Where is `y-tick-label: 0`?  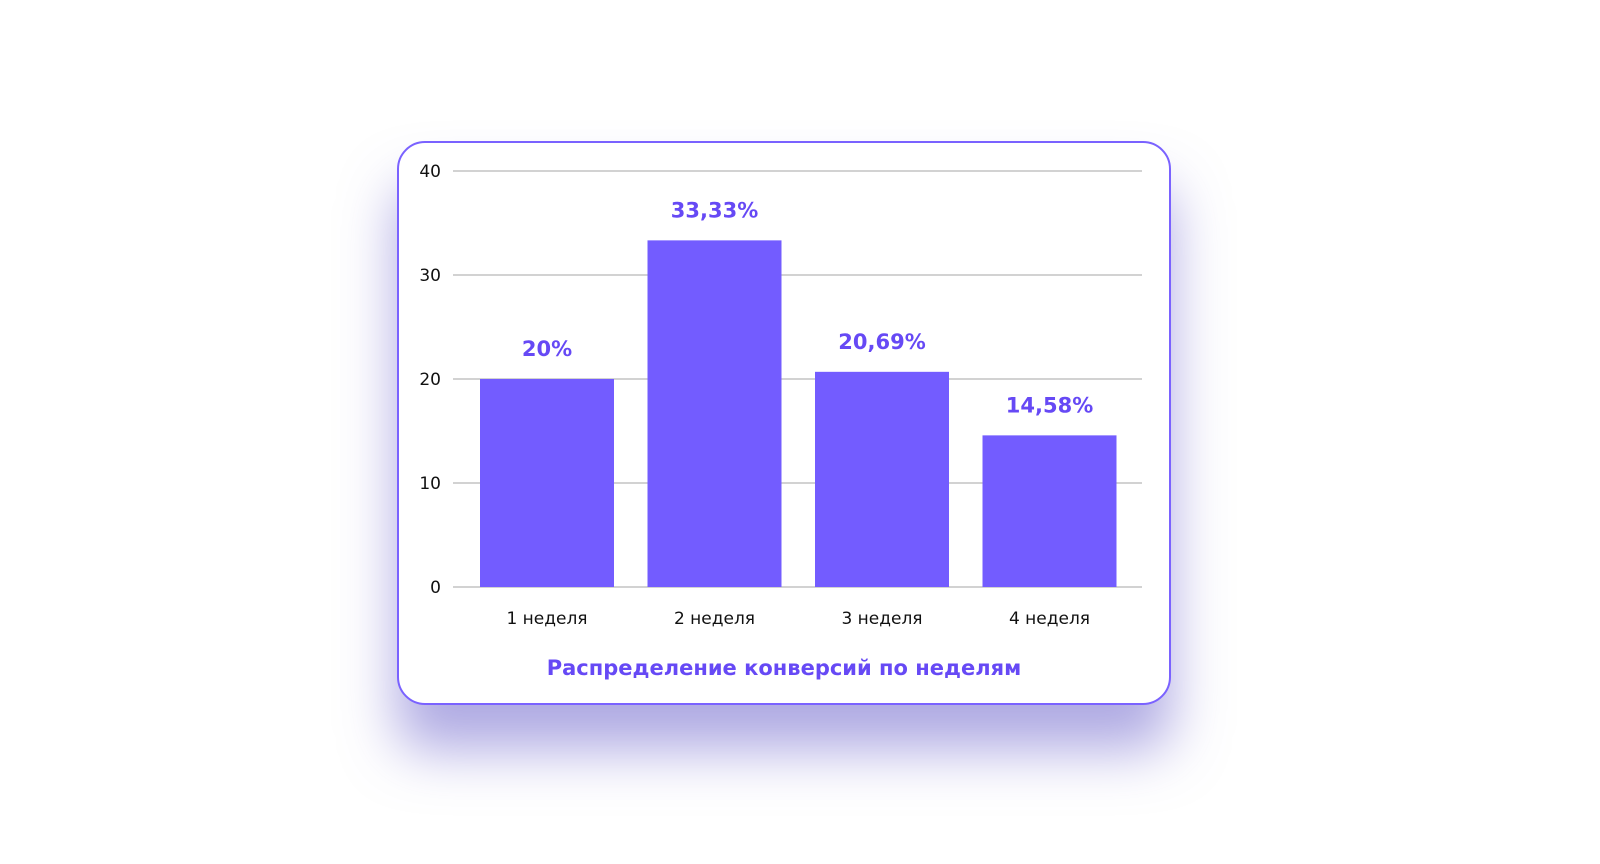
y-tick-label: 0 is located at coordinates (435, 588).